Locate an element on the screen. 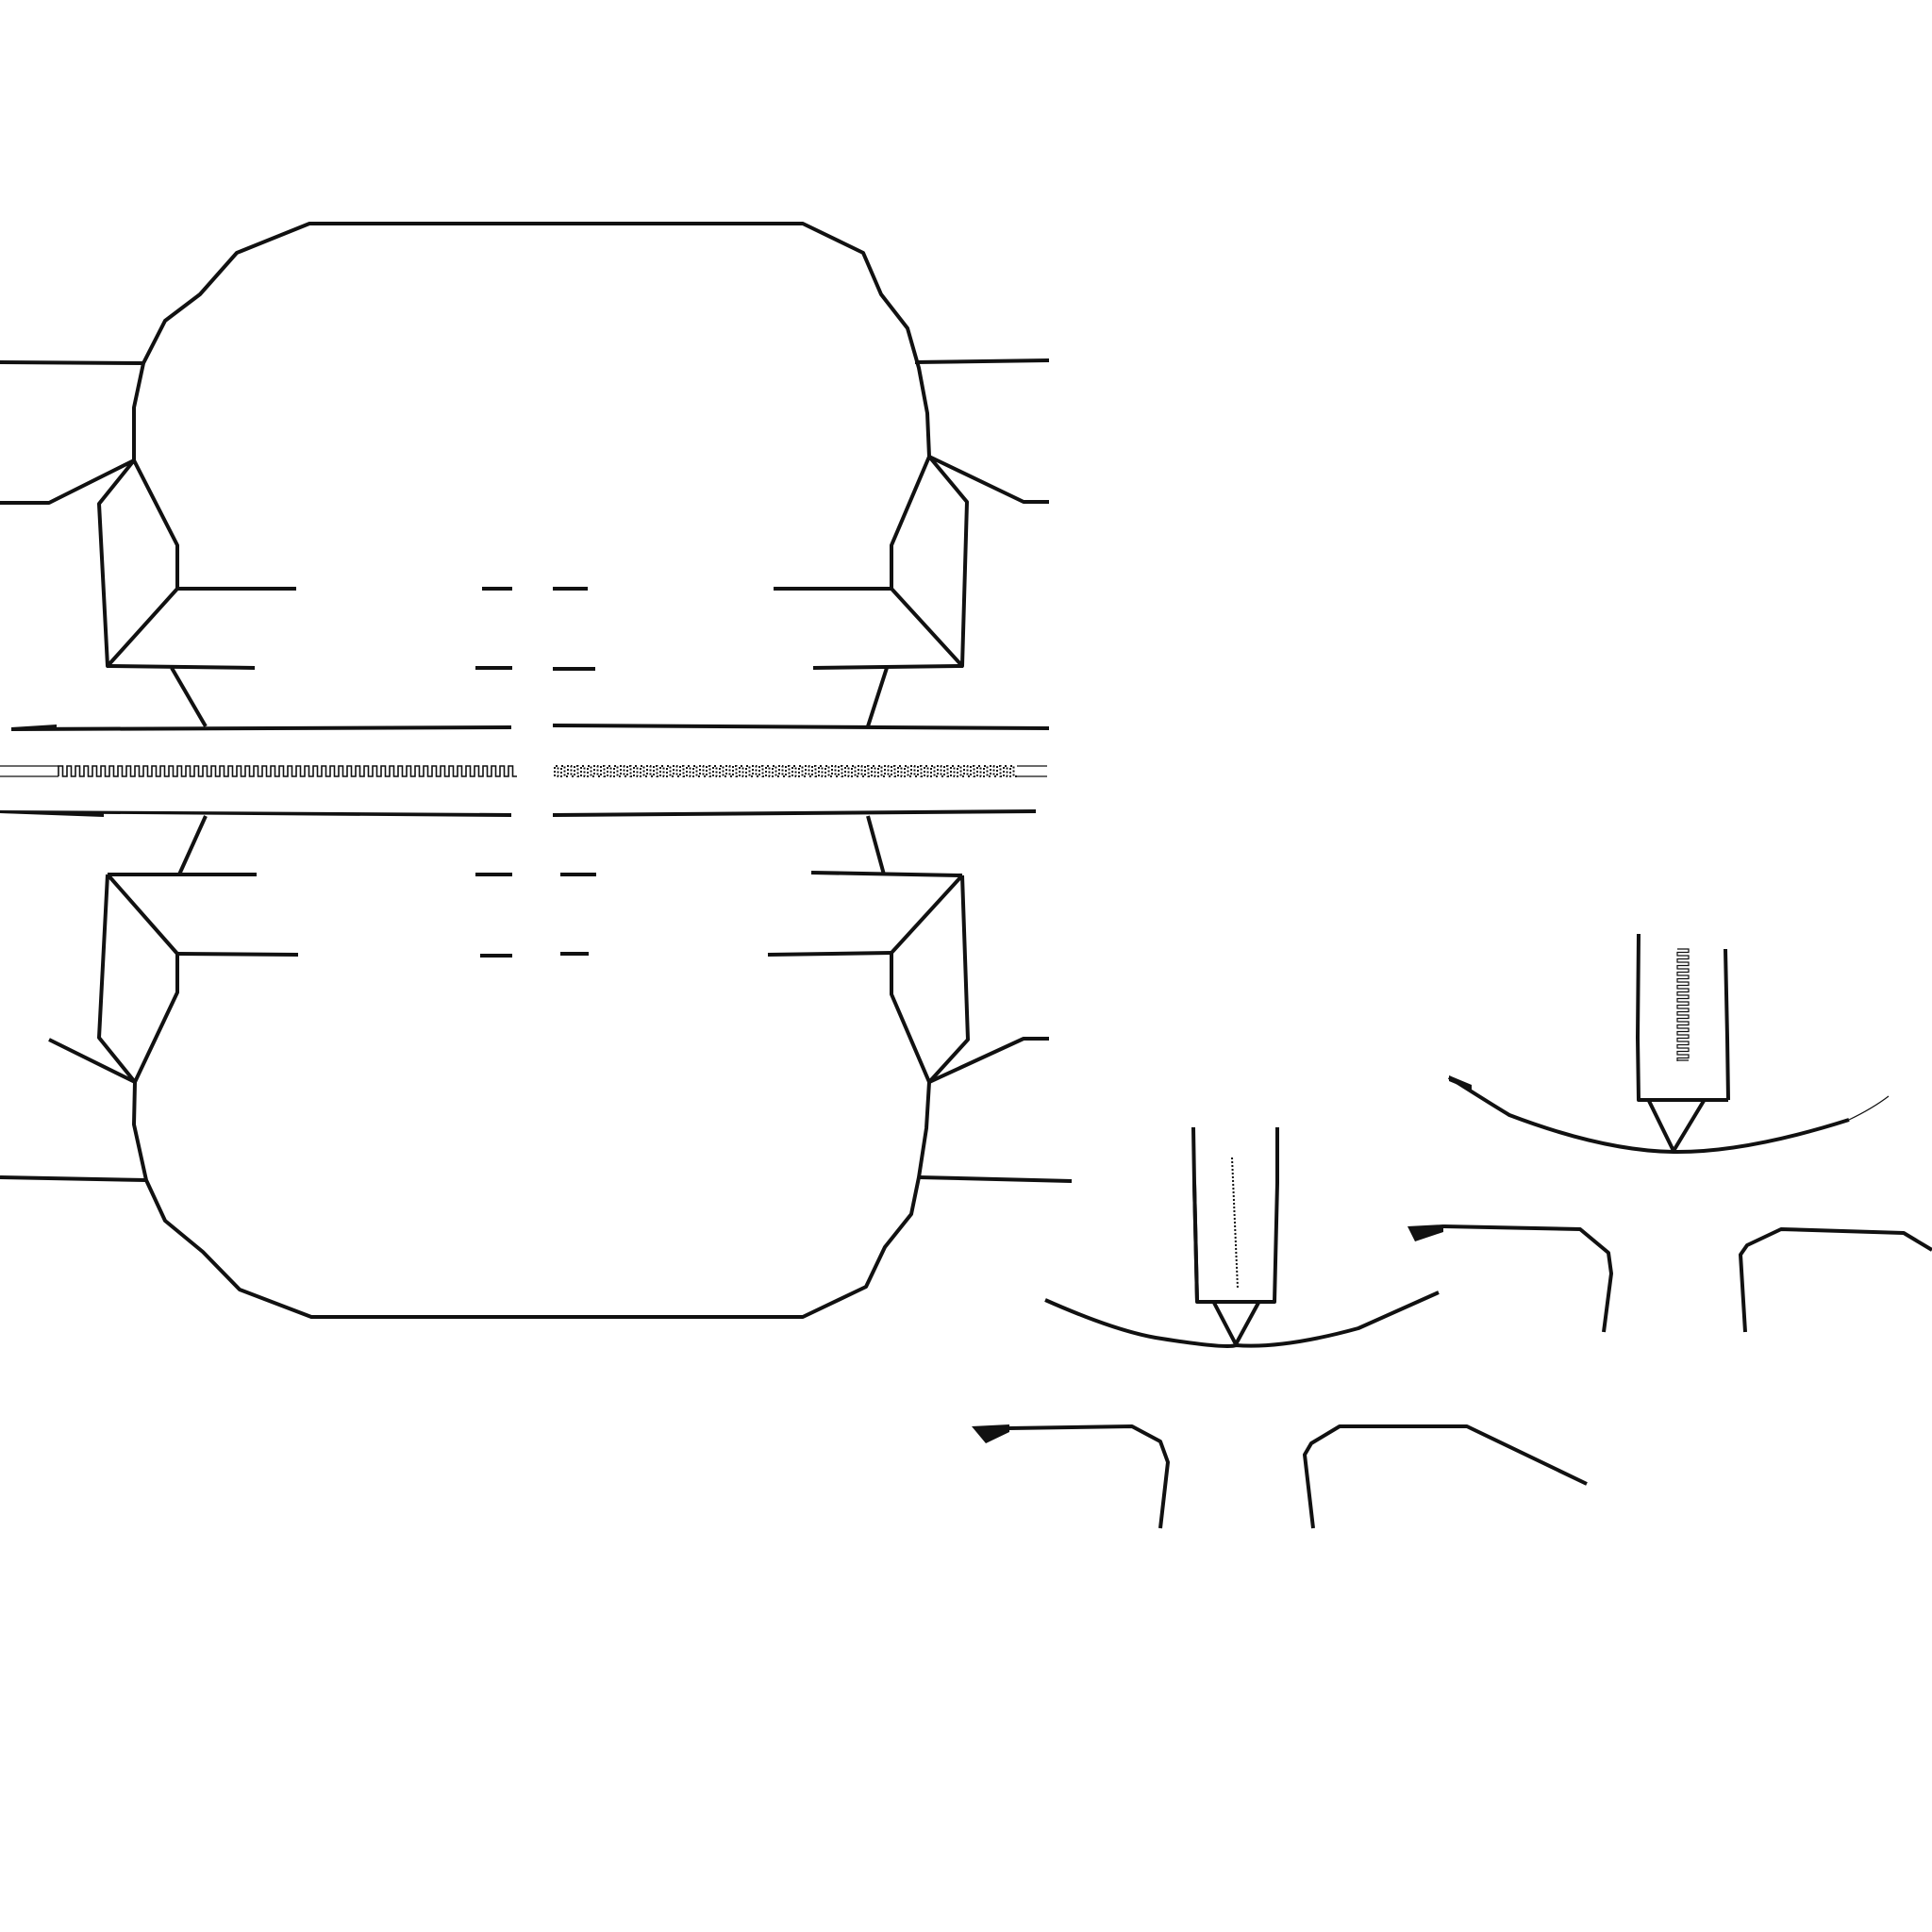 This screenshot has height=1932, width=1932. nozzle-right-body-left is located at coordinates (1682, 1018).